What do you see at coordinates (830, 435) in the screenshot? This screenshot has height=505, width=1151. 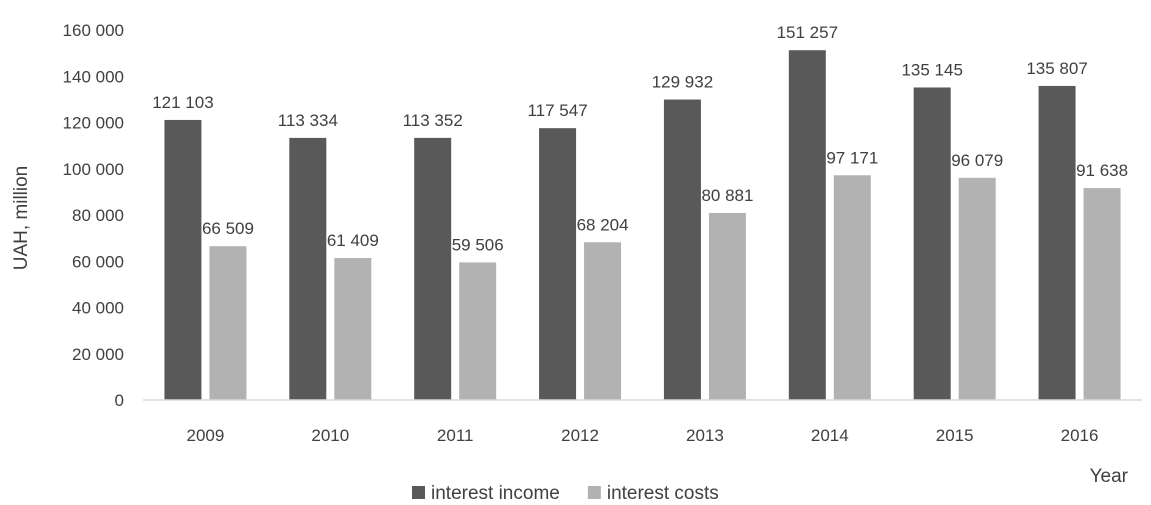 I see `x-tick-label: 2014` at bounding box center [830, 435].